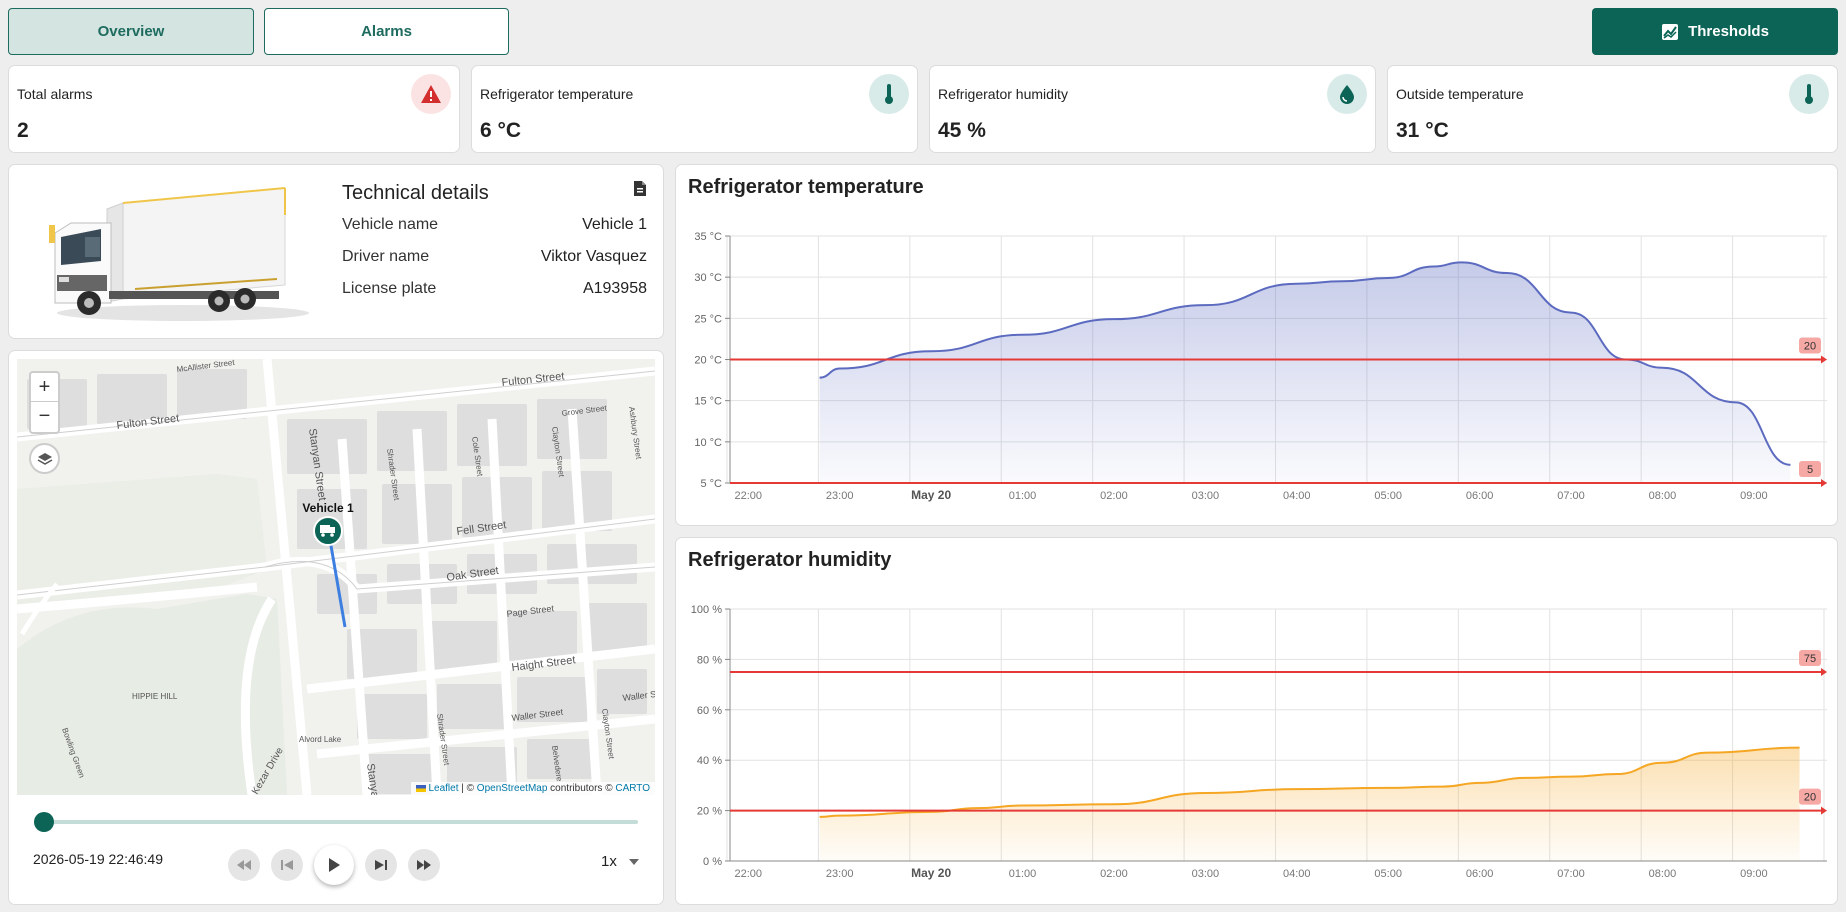 The width and height of the screenshot is (1846, 912). Describe the element at coordinates (340, 822) in the screenshot. I see `playback-slider-track` at that location.